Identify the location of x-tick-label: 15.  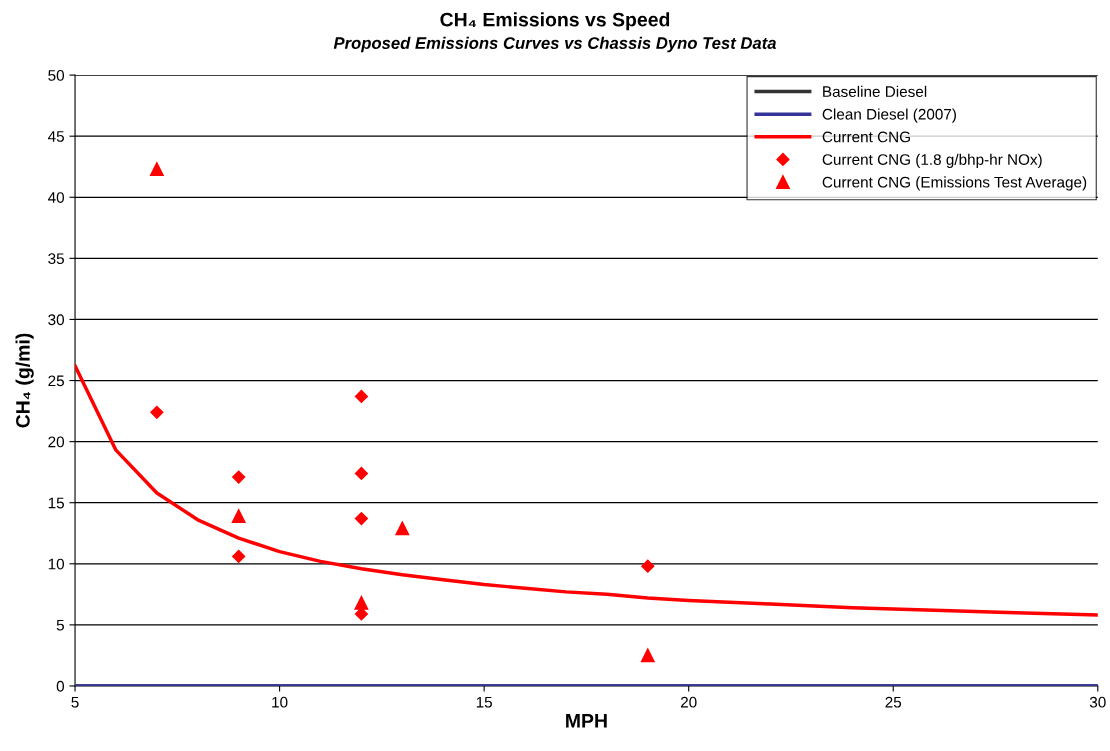
(484, 702).